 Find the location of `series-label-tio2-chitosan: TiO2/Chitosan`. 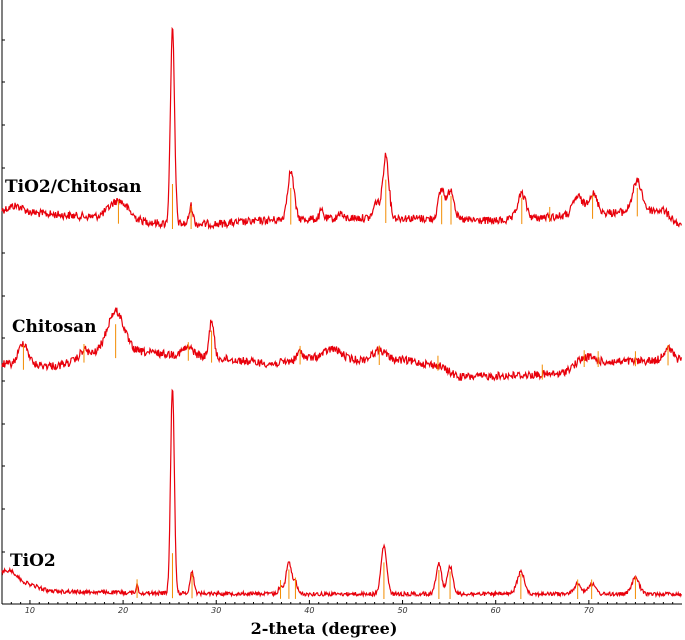

series-label-tio2-chitosan: TiO2/Chitosan is located at coordinates (73, 187).